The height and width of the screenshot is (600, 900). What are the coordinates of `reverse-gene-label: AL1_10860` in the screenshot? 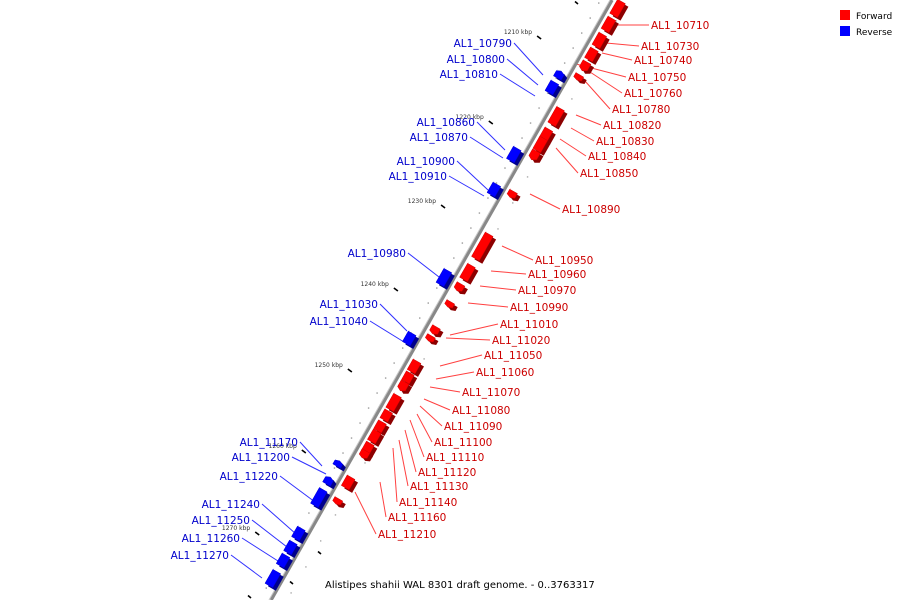 It's located at (446, 123).